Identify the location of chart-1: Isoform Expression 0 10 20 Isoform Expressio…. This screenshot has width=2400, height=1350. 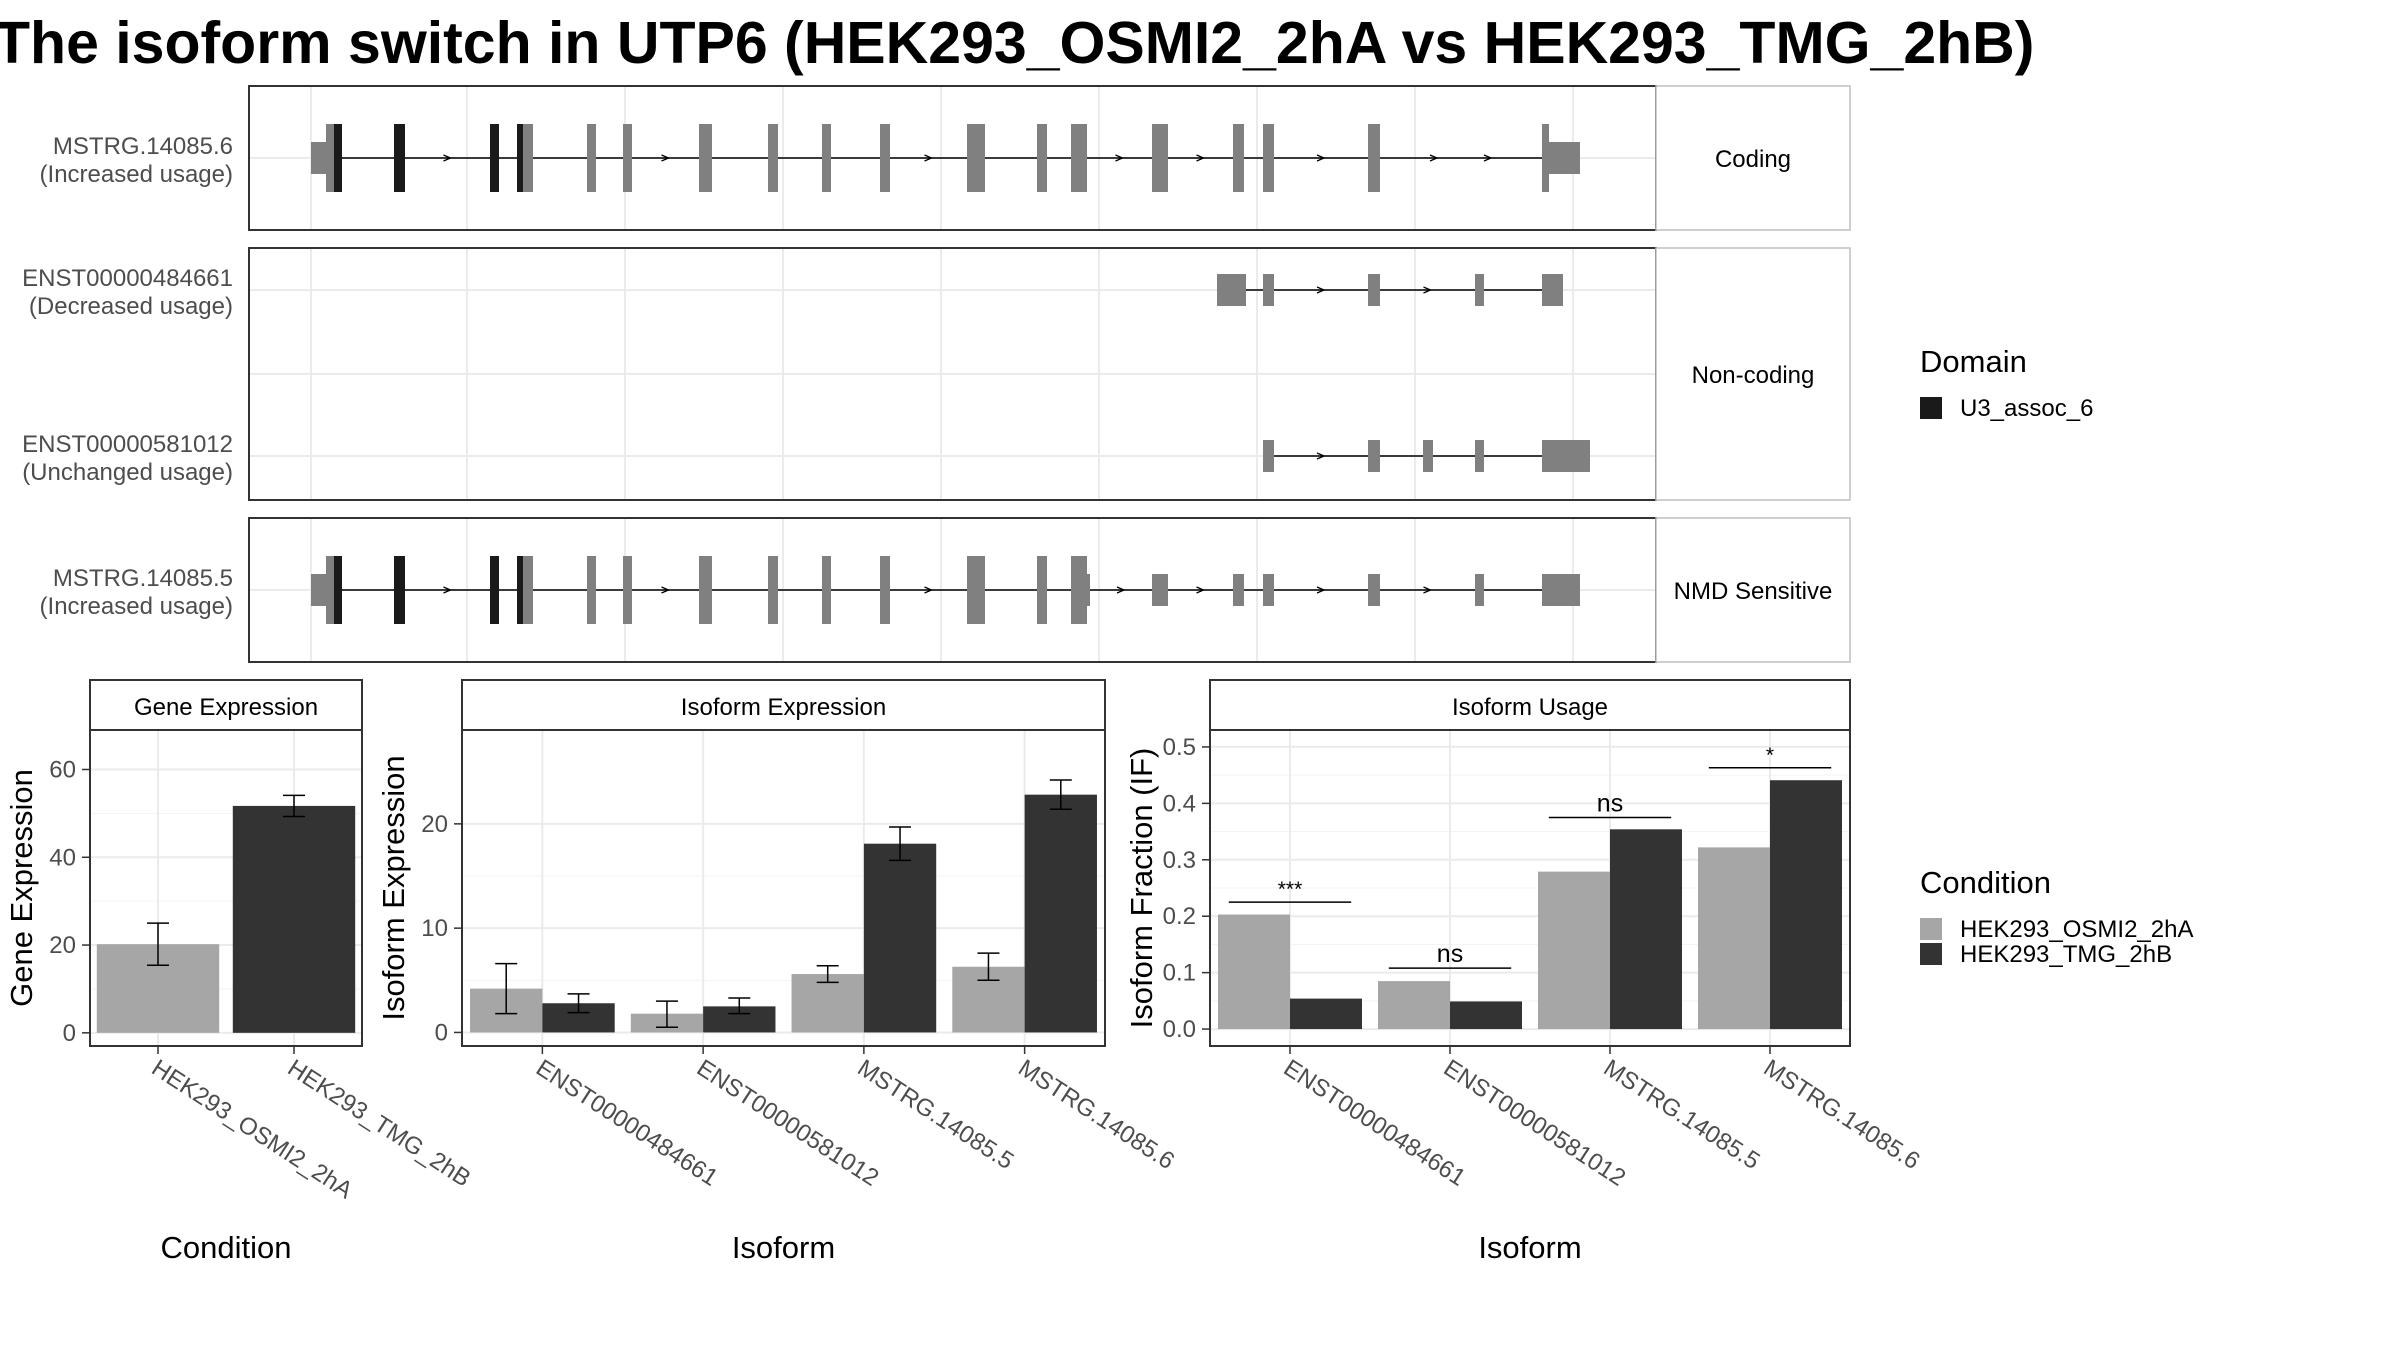
(777, 972).